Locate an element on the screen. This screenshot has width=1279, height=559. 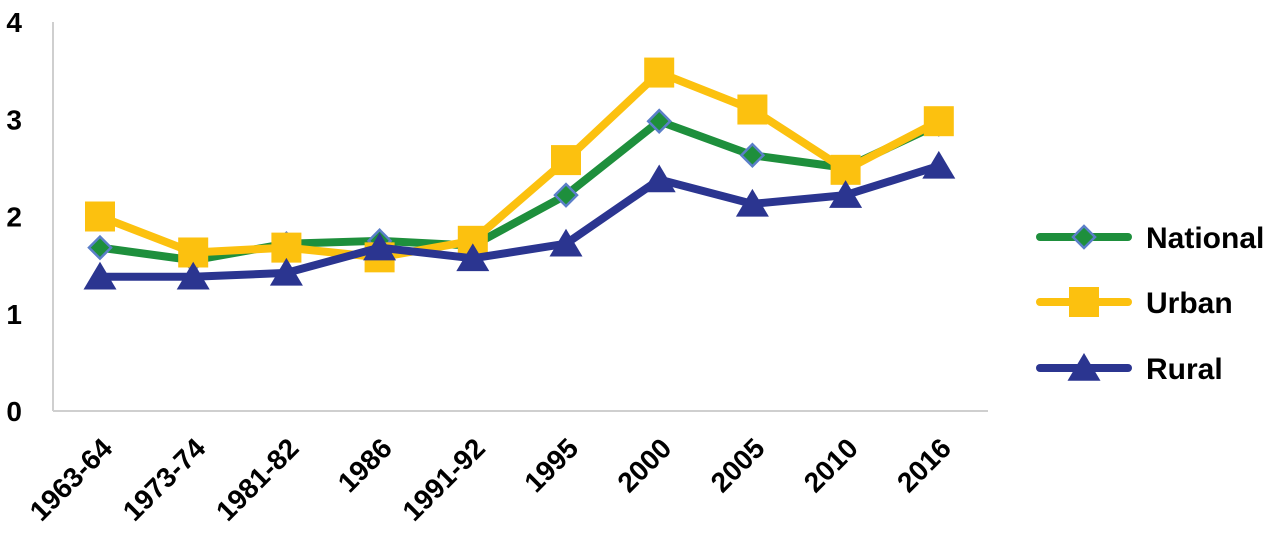
y-tick-label: 0 is located at coordinates (14, 411).